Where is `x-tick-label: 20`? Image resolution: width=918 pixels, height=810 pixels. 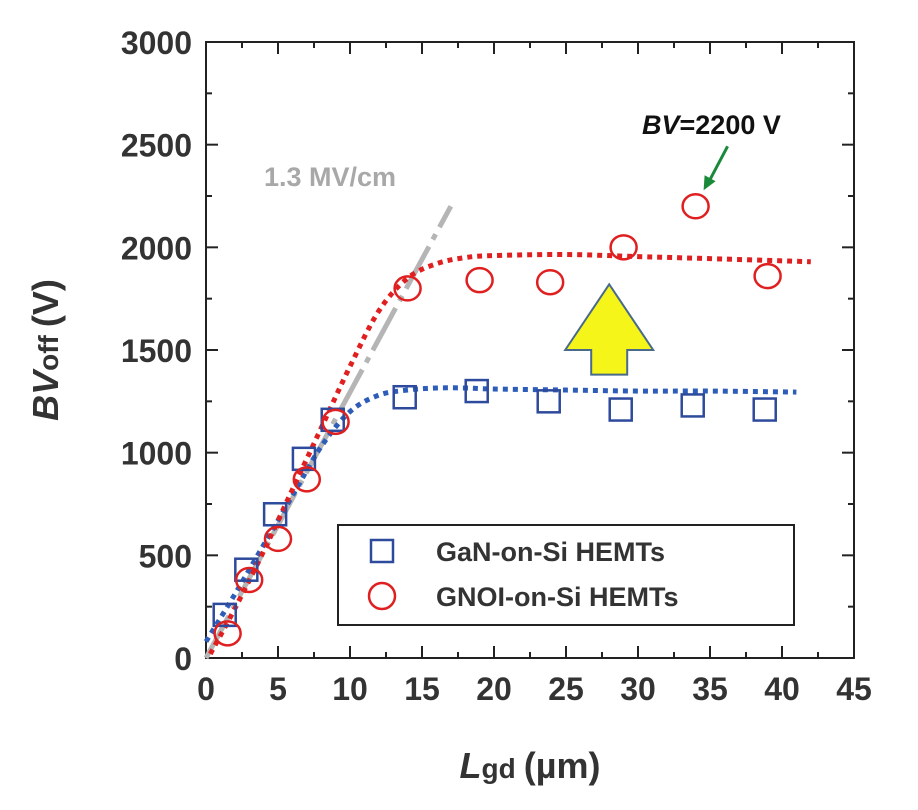 x-tick-label: 20 is located at coordinates (494, 689).